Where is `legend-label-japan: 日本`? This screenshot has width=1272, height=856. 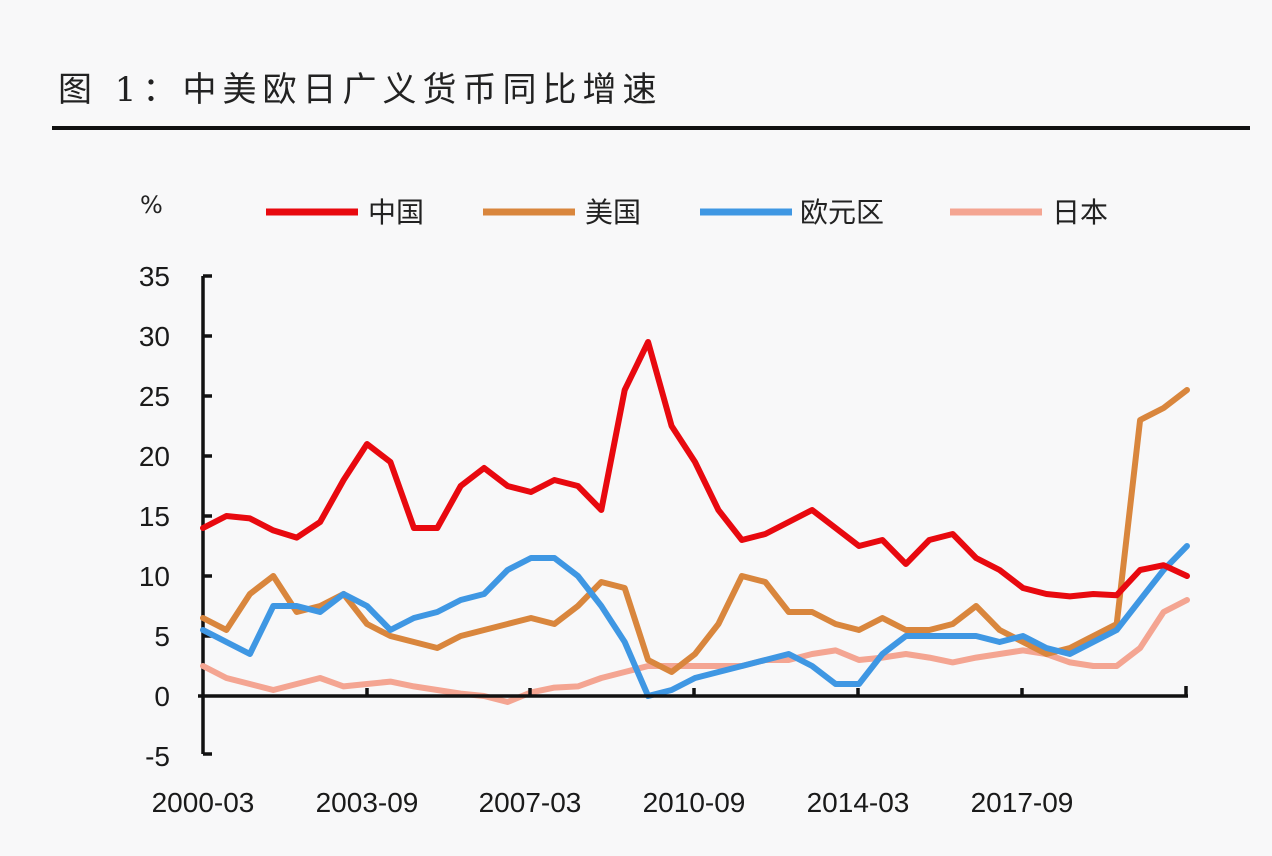
legend-label-japan: 日本 is located at coordinates (1080, 212).